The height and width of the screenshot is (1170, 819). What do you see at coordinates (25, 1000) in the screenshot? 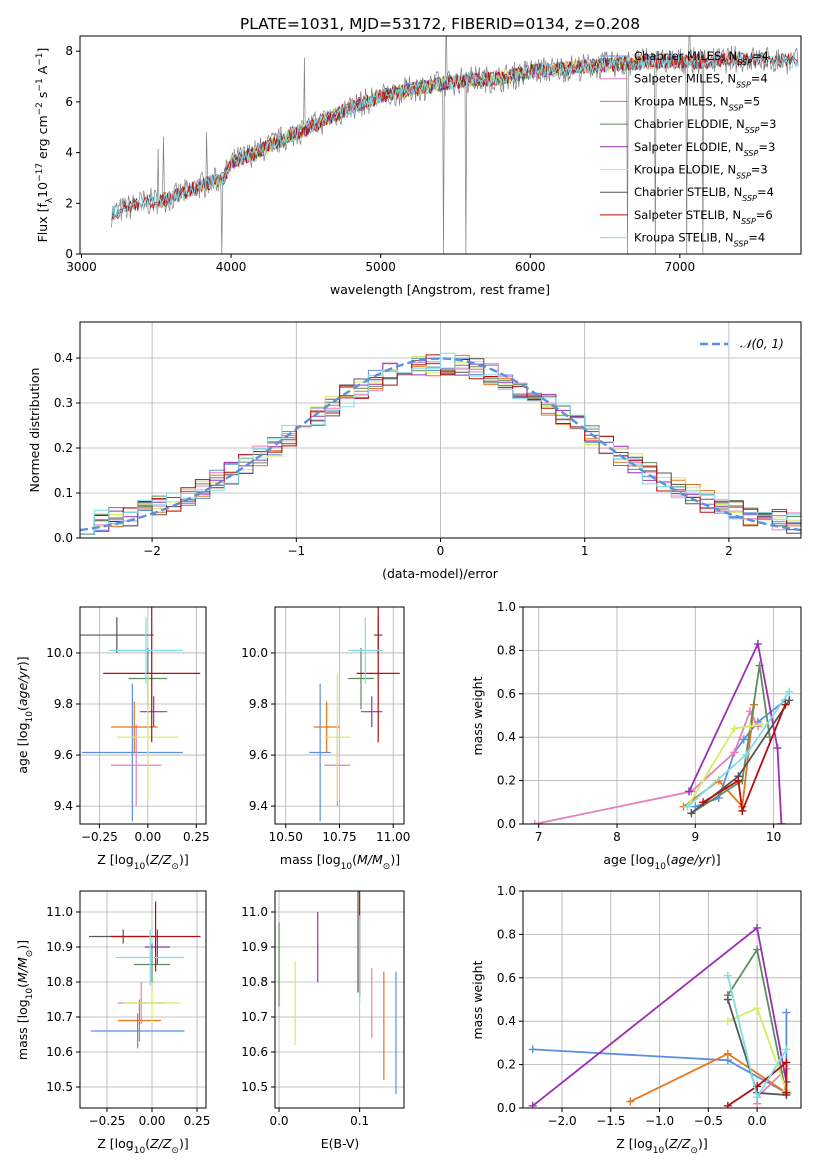
I see `y-axis-label: mass [log10(M/M⊙)]` at bounding box center [25, 1000].